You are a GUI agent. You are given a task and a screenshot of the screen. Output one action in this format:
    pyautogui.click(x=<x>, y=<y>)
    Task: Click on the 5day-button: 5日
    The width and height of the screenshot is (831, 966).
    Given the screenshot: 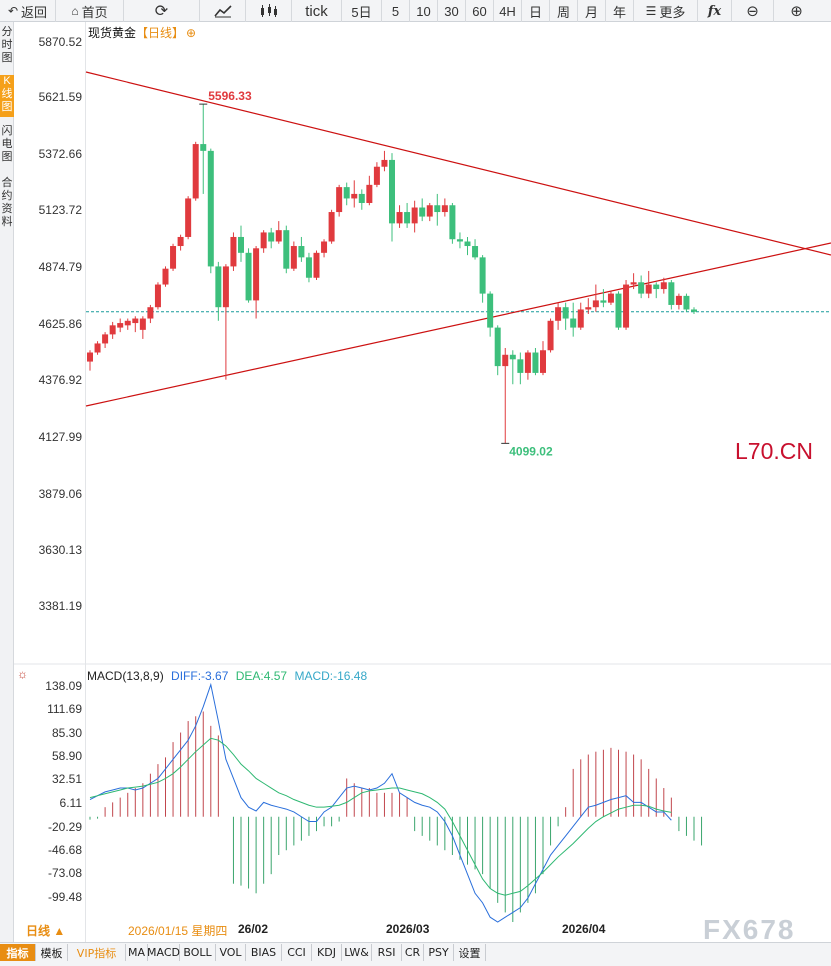 What is the action you would take?
    pyautogui.click(x=362, y=11)
    